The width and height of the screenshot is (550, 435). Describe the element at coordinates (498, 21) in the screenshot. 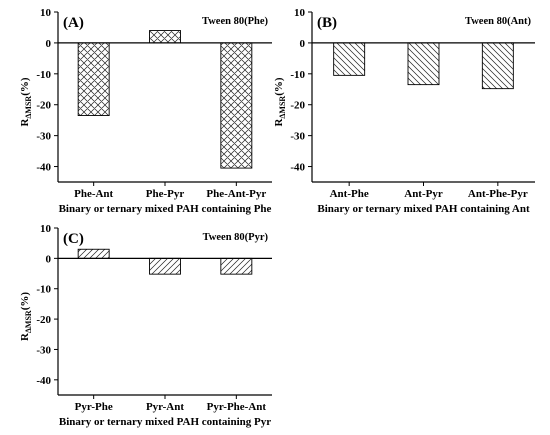

I see `panel-title: Tween 80(Ant)` at that location.